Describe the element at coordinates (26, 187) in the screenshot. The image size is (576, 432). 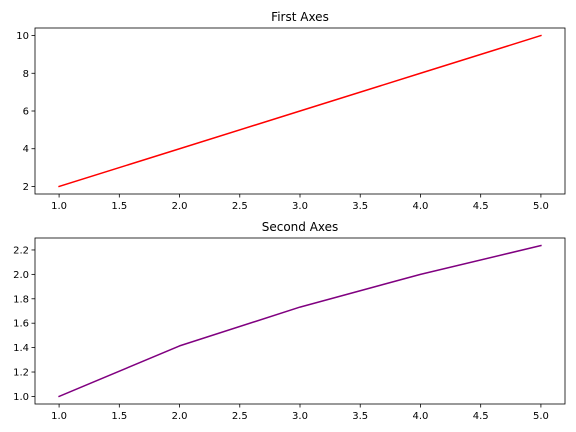
I see `y-tick-label: 2` at that location.